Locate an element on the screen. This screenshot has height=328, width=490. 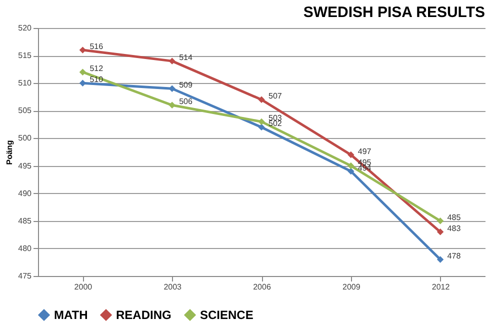
data-label: 516 is located at coordinates (97, 47).